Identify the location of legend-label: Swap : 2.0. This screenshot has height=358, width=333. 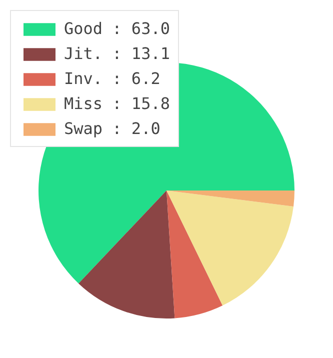
(112, 128).